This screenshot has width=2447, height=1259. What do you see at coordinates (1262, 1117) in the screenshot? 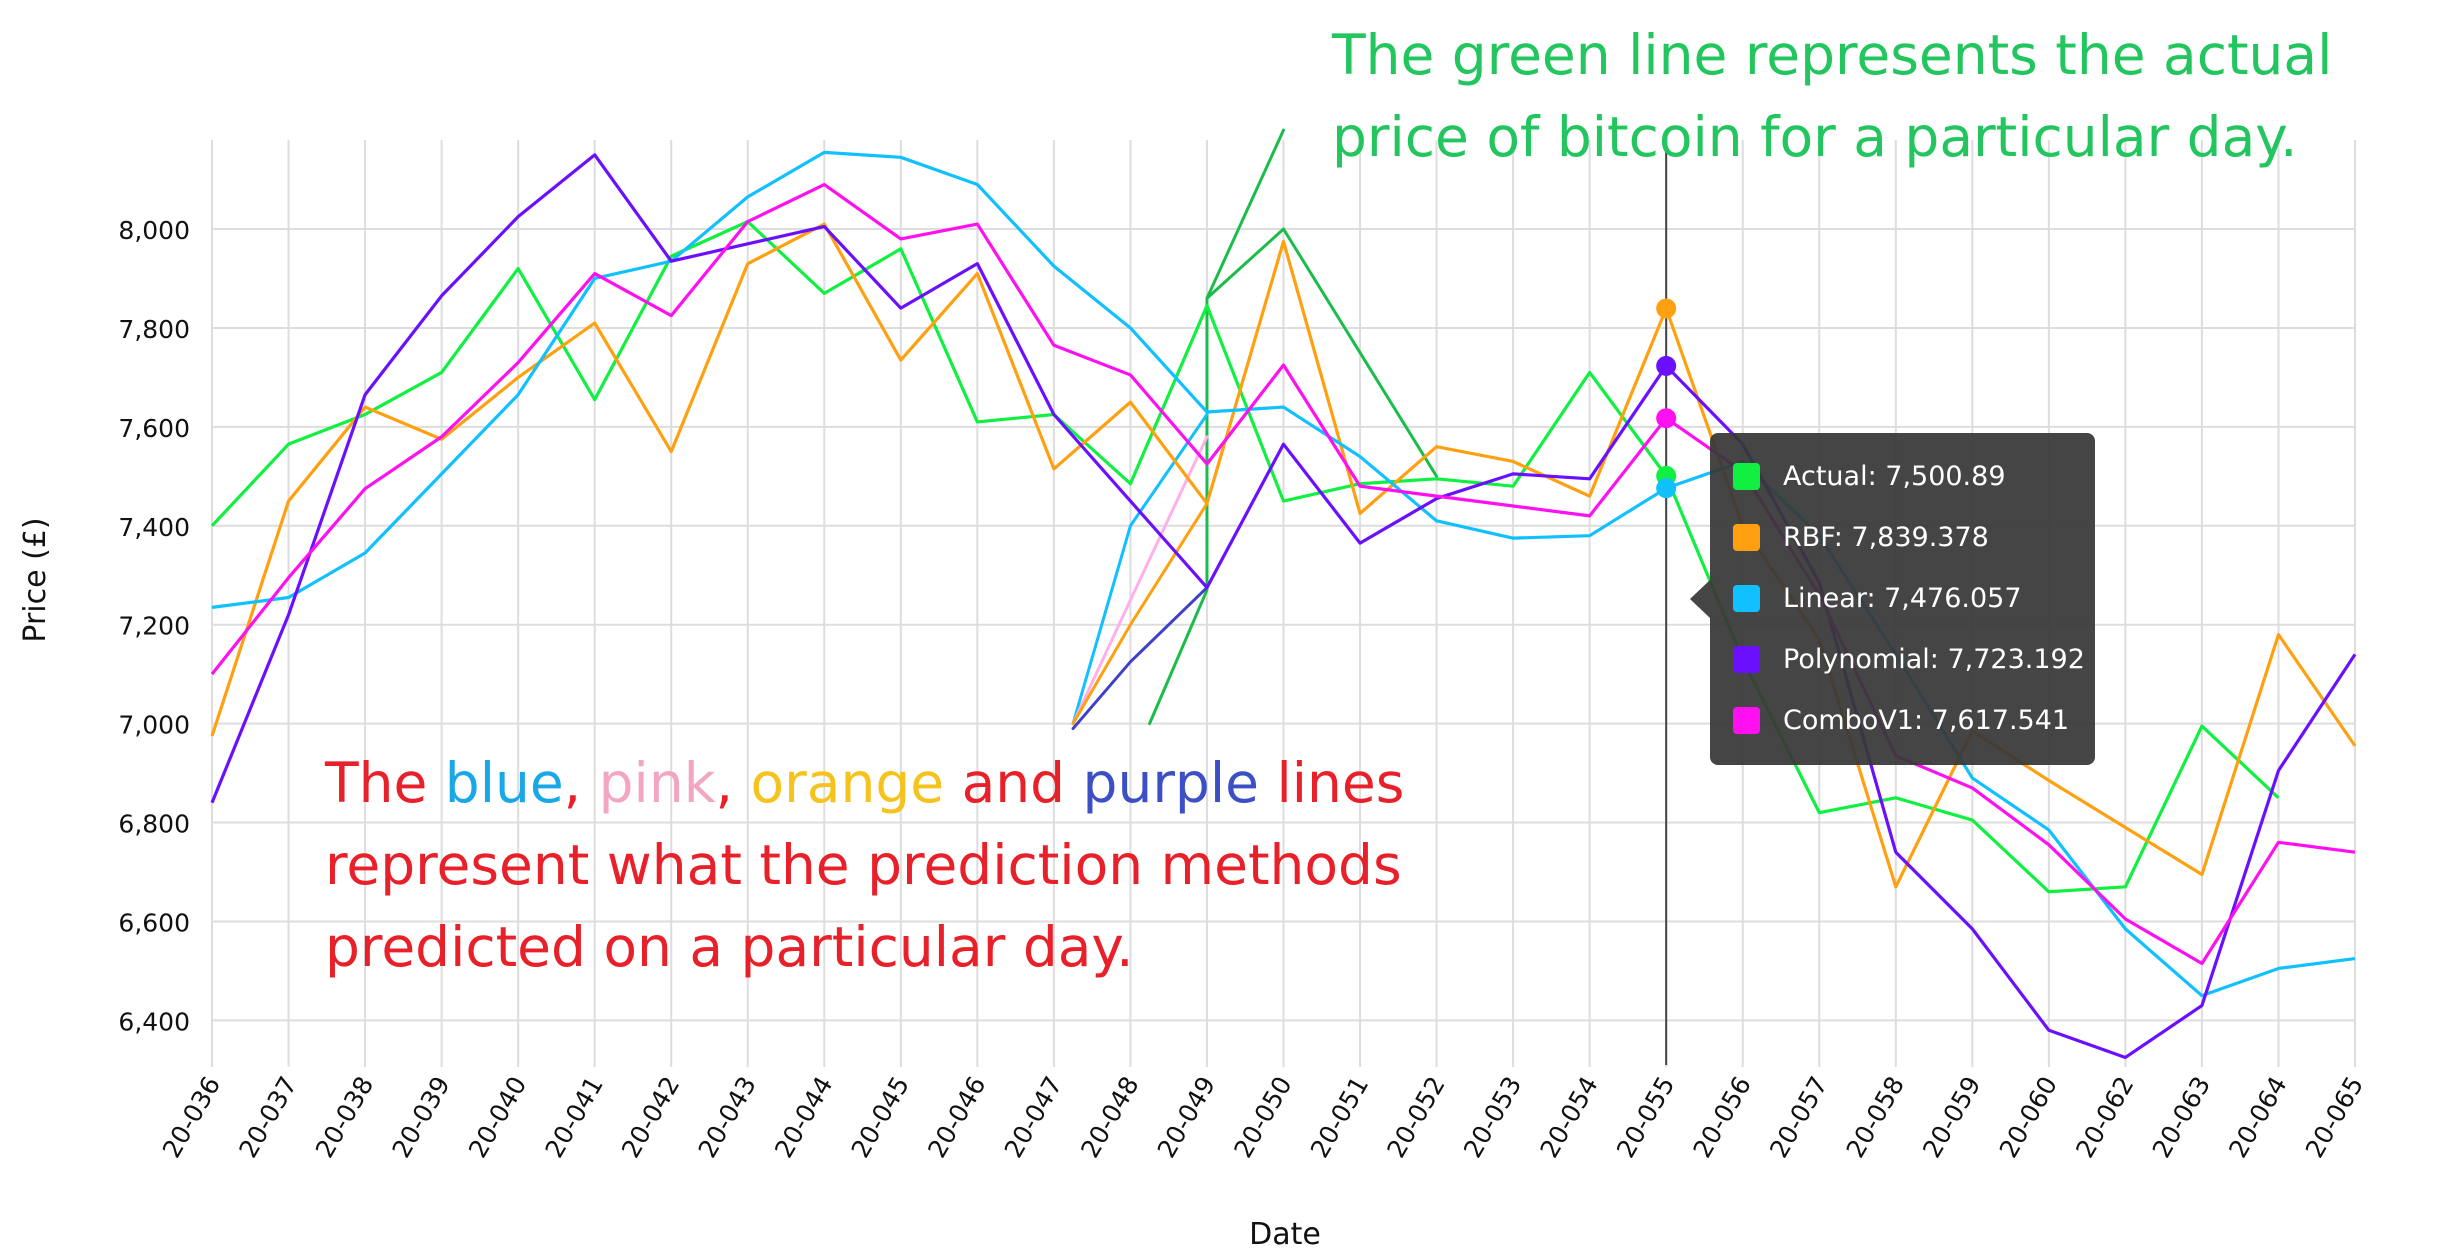
I see `x-tick-label: 20-050` at bounding box center [1262, 1117].